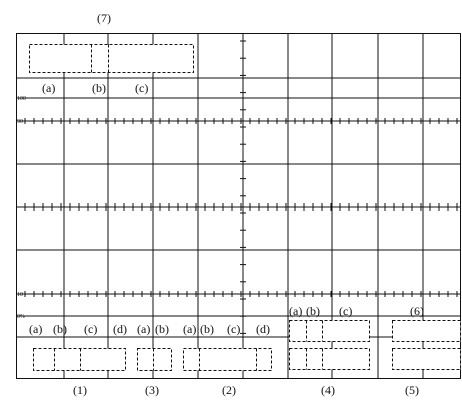 The width and height of the screenshot is (462, 401). Describe the element at coordinates (152, 390) in the screenshot. I see `group3-caption: (3)` at that location.